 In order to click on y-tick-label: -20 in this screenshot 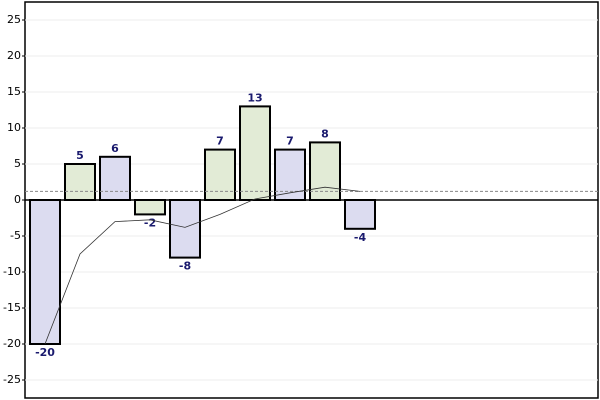, I will do `click(12, 343)`.